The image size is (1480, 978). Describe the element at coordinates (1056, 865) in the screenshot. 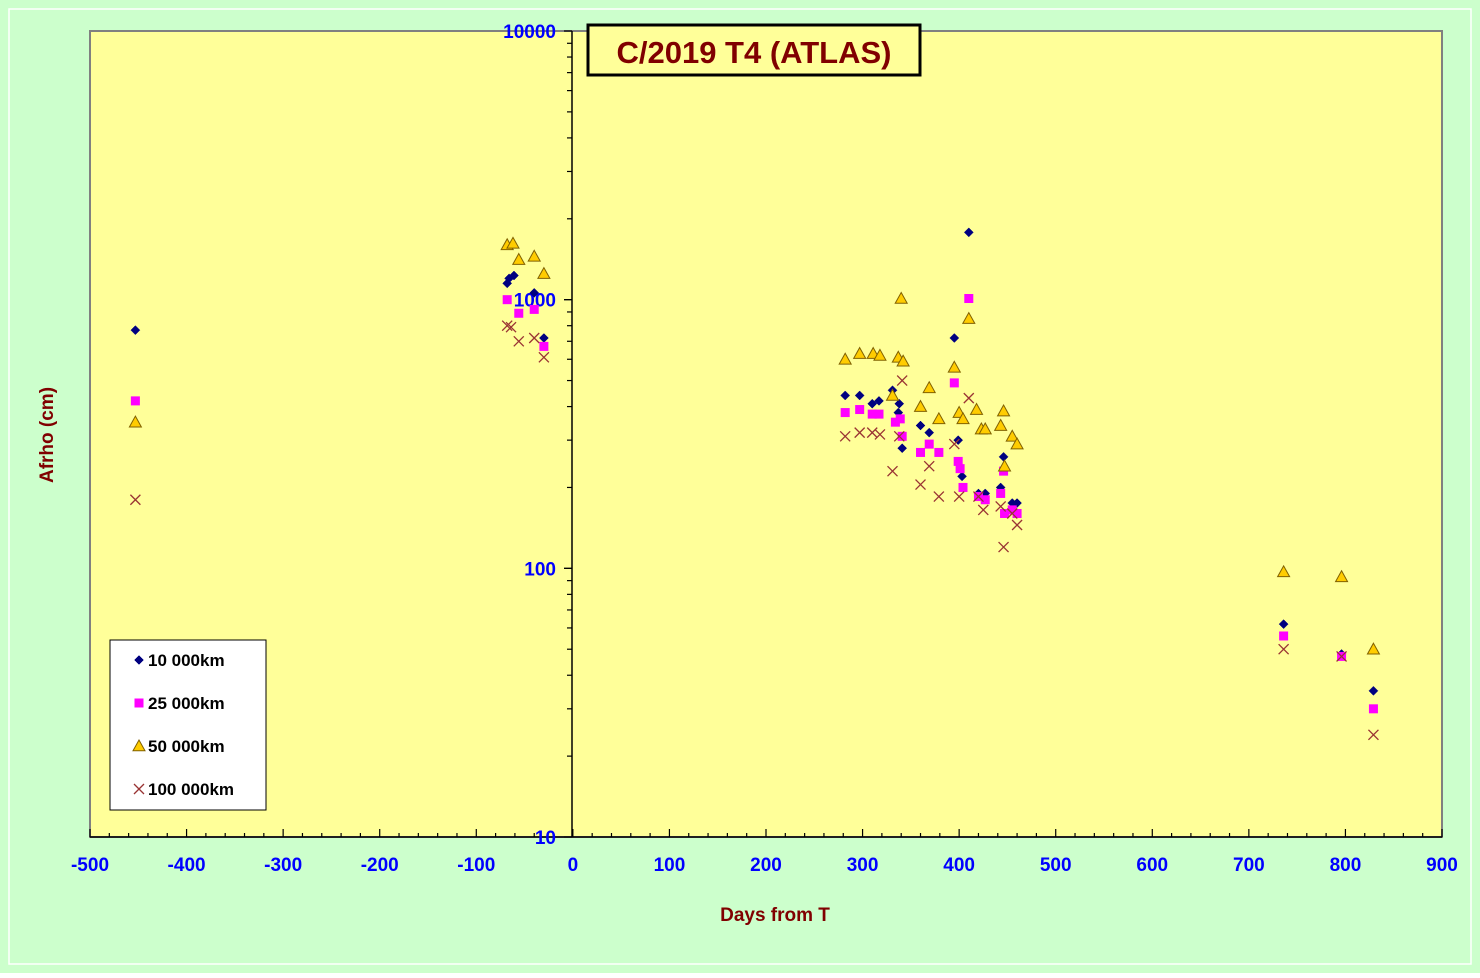

I see `x-tick-label: 500` at that location.